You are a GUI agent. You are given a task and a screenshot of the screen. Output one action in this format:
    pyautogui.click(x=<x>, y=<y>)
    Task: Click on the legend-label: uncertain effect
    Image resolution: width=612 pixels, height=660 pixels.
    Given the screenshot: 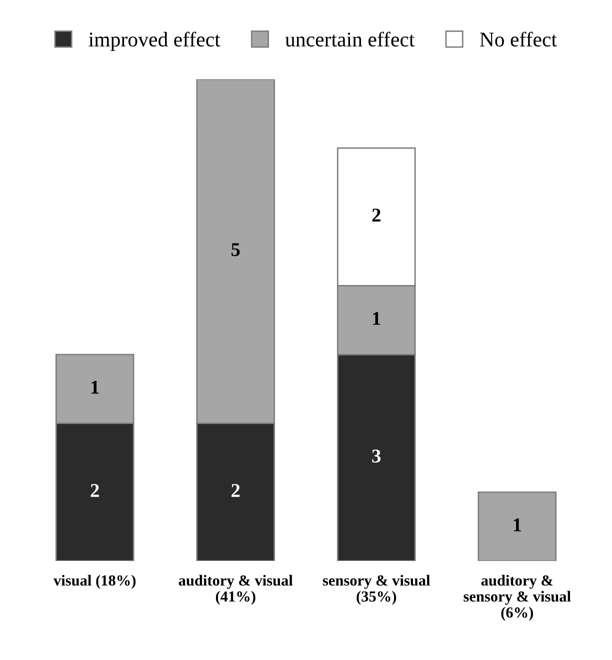 What is the action you would take?
    pyautogui.click(x=350, y=39)
    